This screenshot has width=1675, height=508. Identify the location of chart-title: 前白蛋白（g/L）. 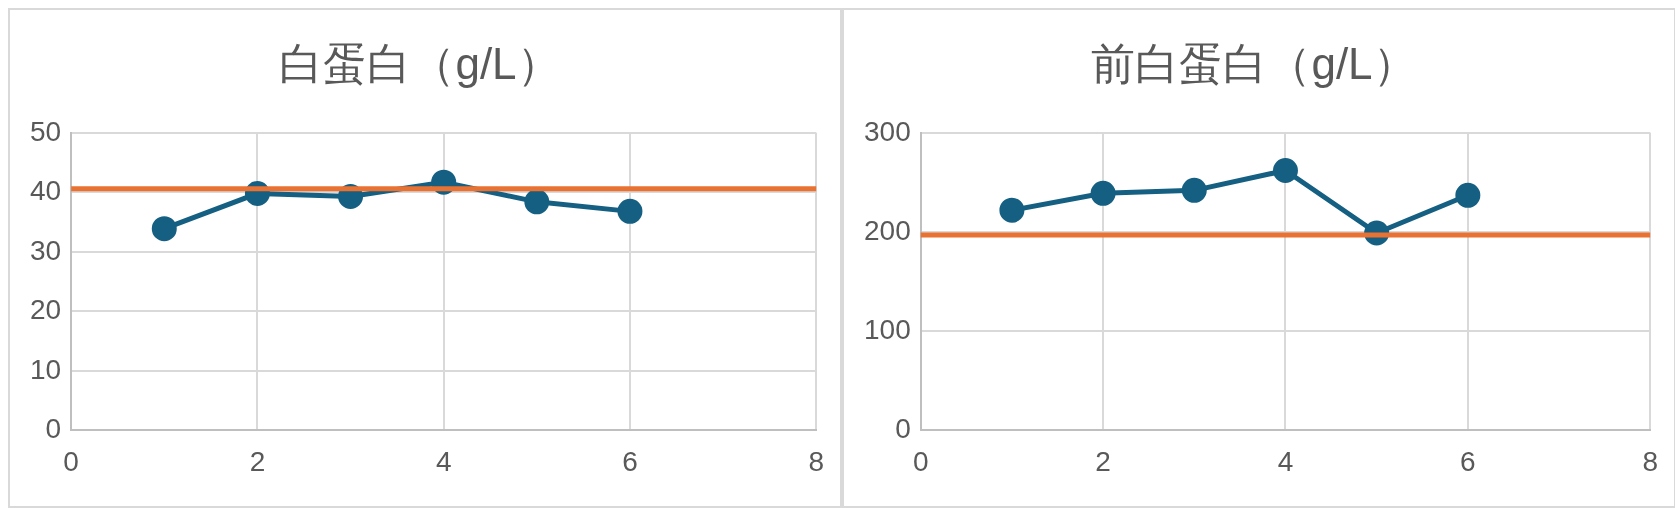
(1254, 63).